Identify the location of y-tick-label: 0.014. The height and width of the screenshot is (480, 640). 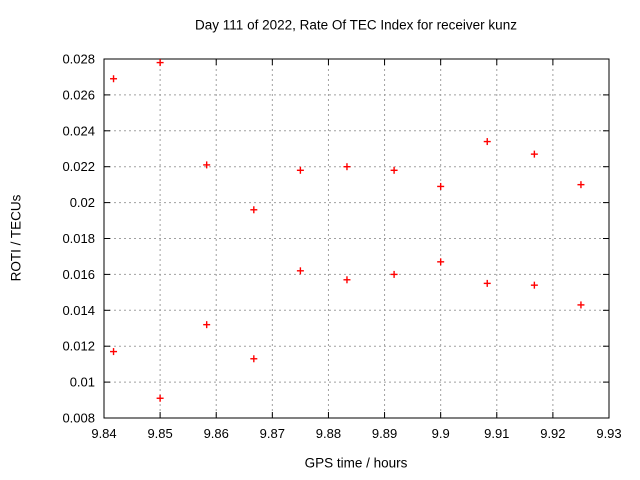
(78, 310).